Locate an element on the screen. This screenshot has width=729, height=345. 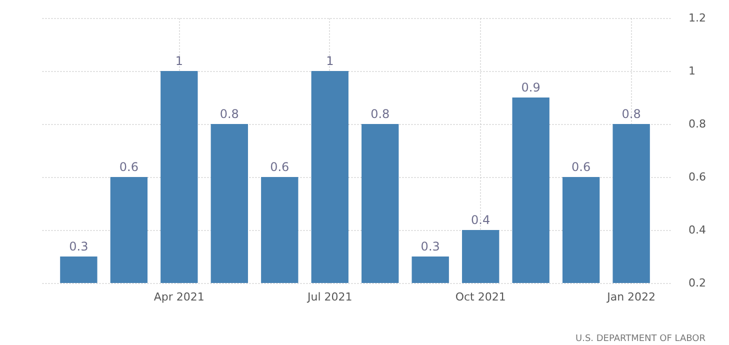
x-tick-label: Jan 2022 is located at coordinates (631, 297).